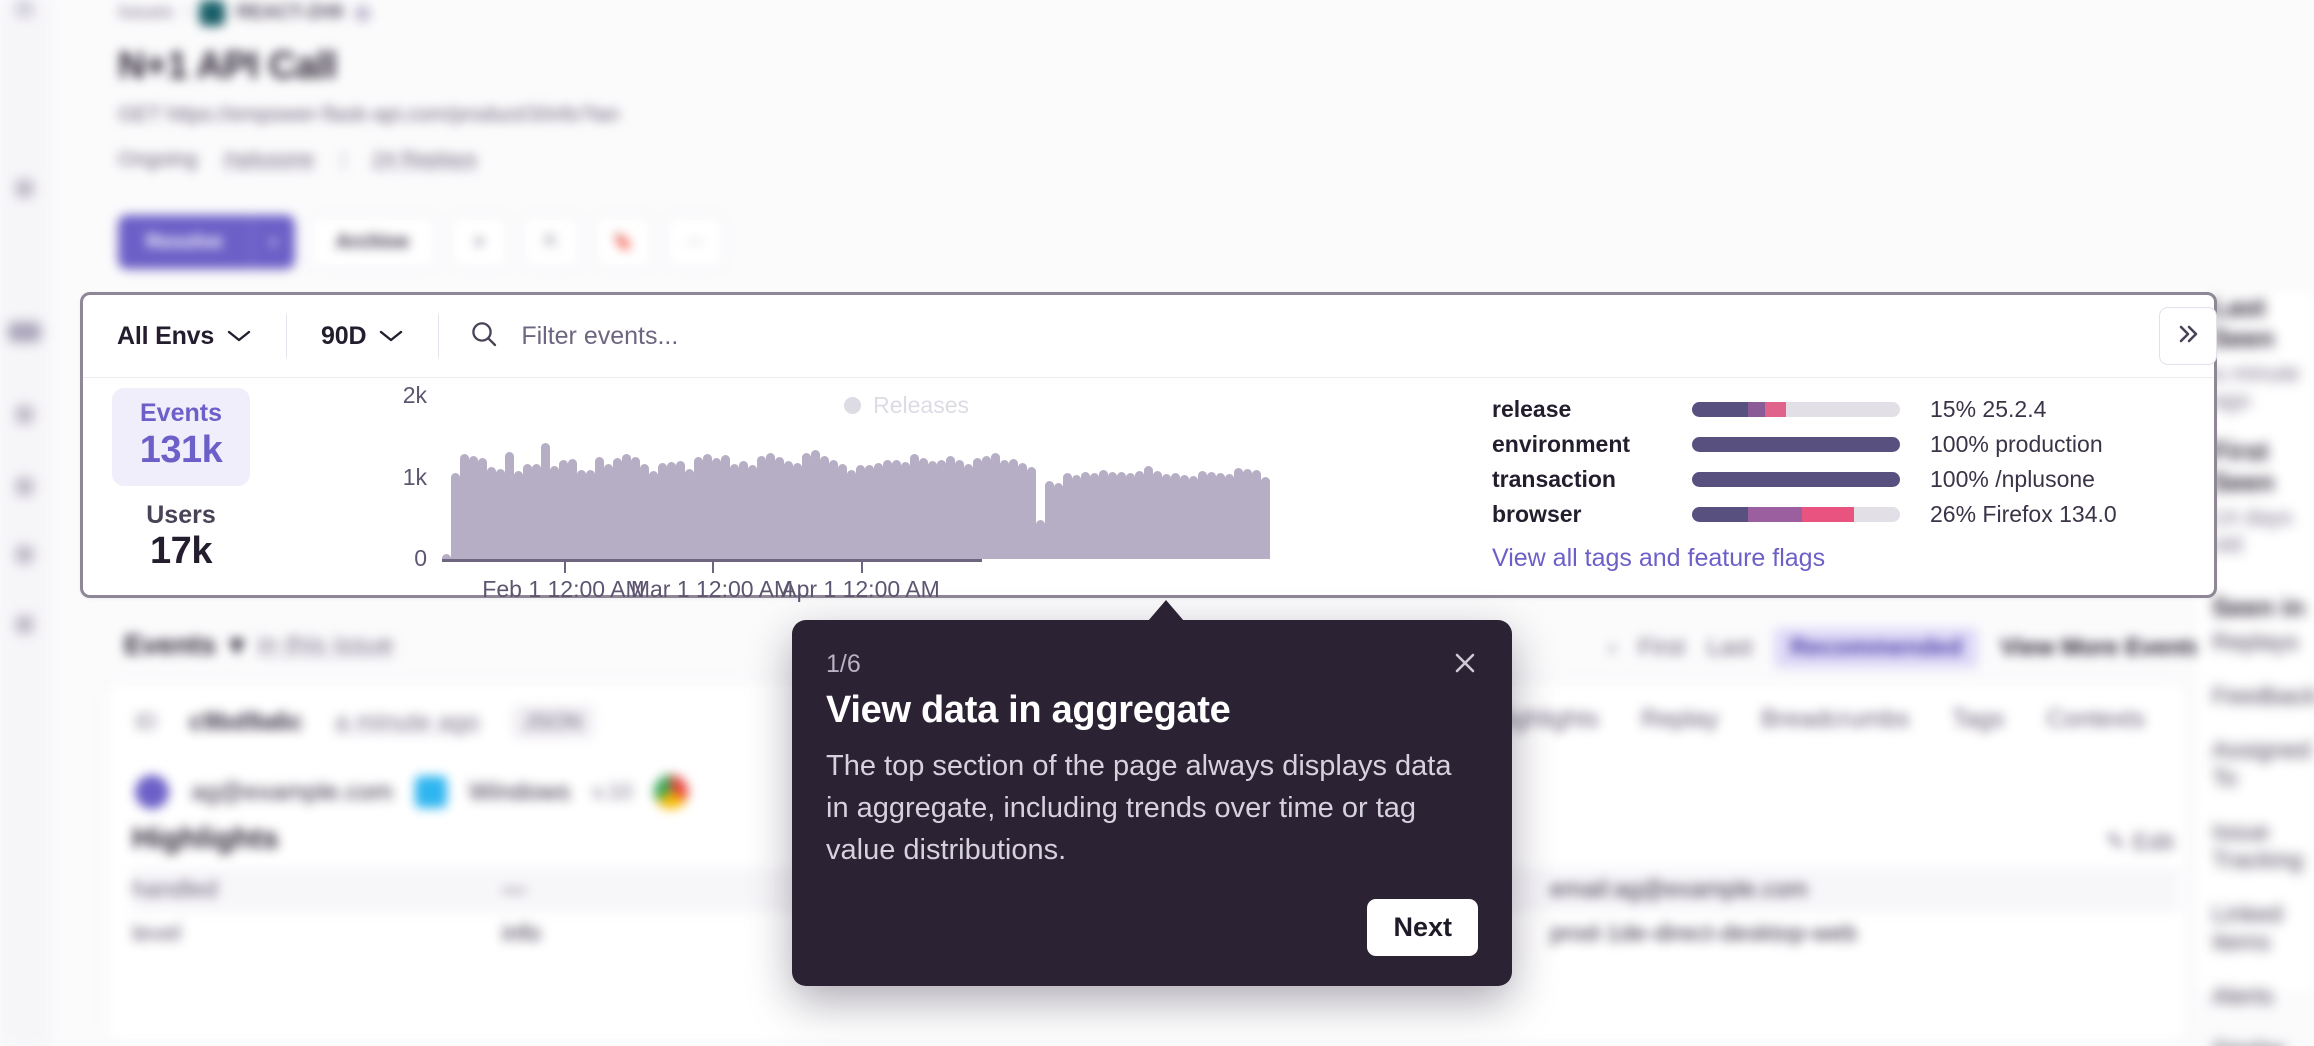  What do you see at coordinates (623, 242) in the screenshot?
I see `bookmark-button: 🔖` at bounding box center [623, 242].